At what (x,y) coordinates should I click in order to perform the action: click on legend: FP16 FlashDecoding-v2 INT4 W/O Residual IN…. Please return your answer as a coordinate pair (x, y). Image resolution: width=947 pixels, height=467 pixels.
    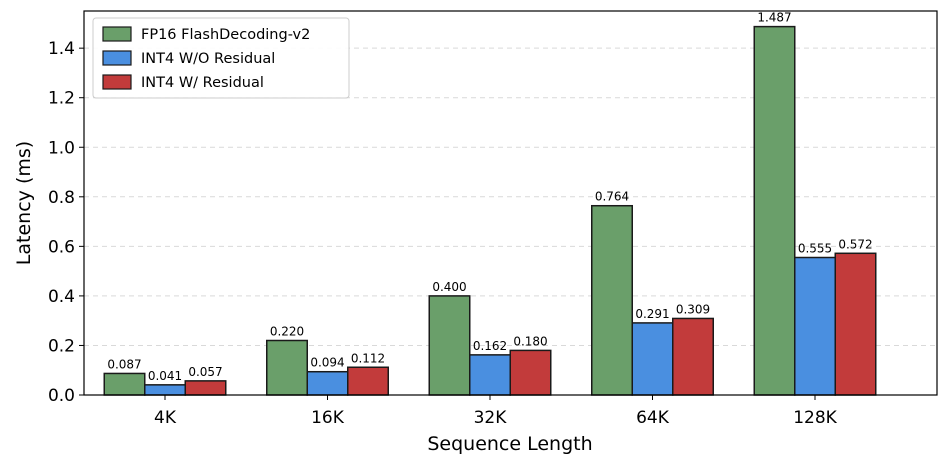
    Looking at the image, I should click on (221, 58).